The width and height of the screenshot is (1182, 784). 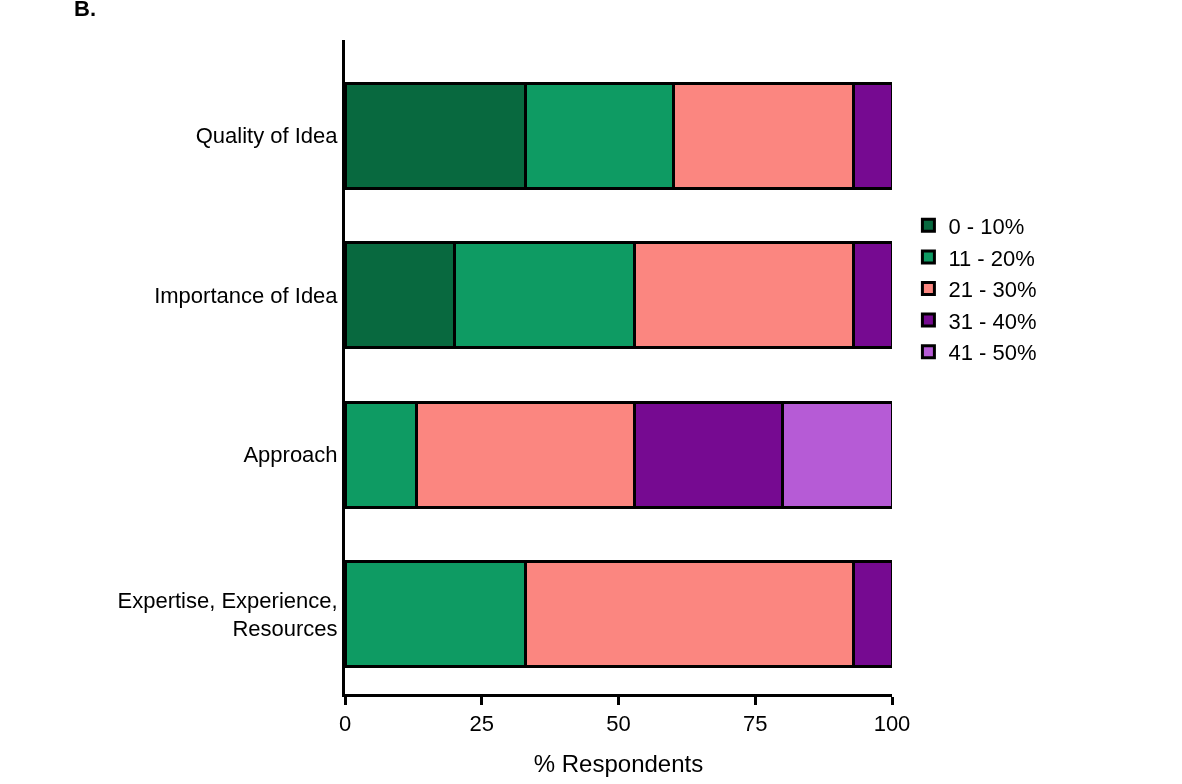 I want to click on text: B., so click(x=85, y=10).